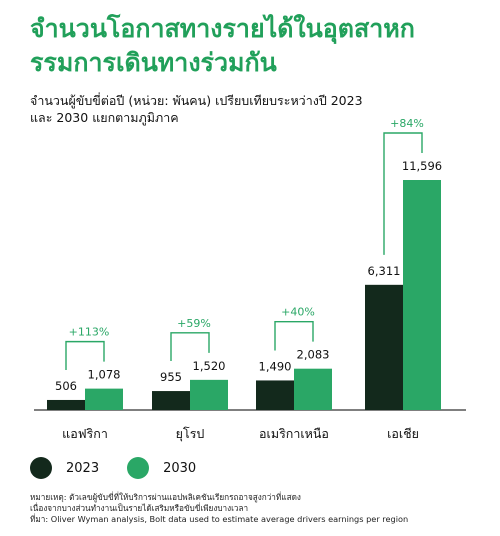 The image size is (500, 536). I want to click on growth-label-แอฟริกา: +113%, so click(89, 332).